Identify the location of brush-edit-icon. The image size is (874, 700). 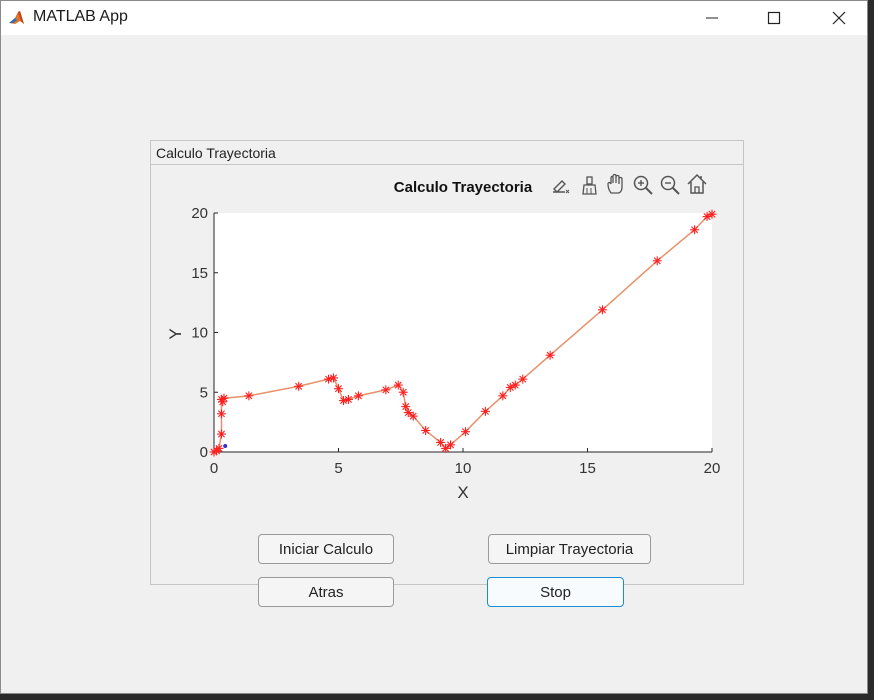
(561, 187).